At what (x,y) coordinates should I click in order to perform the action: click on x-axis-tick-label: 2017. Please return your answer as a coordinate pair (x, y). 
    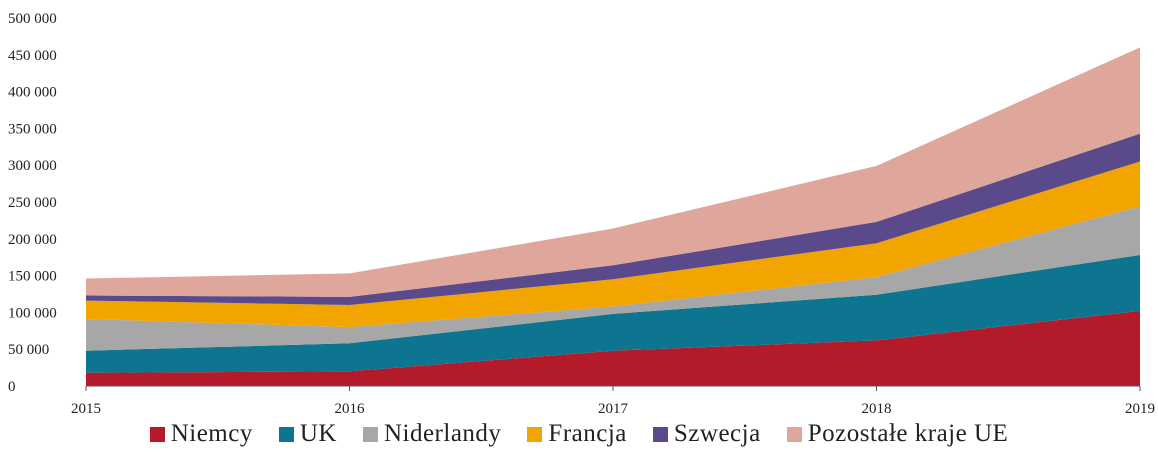
    Looking at the image, I should click on (613, 409).